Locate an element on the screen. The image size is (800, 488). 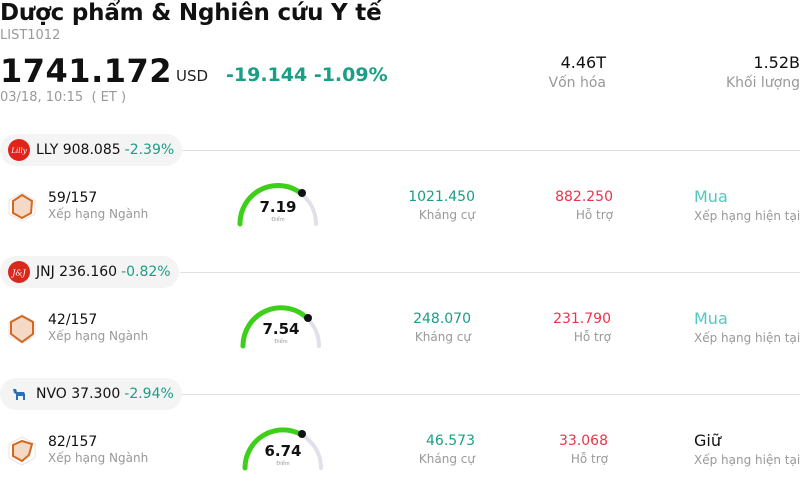
resistance-value: 248.070 is located at coordinates (442, 319).